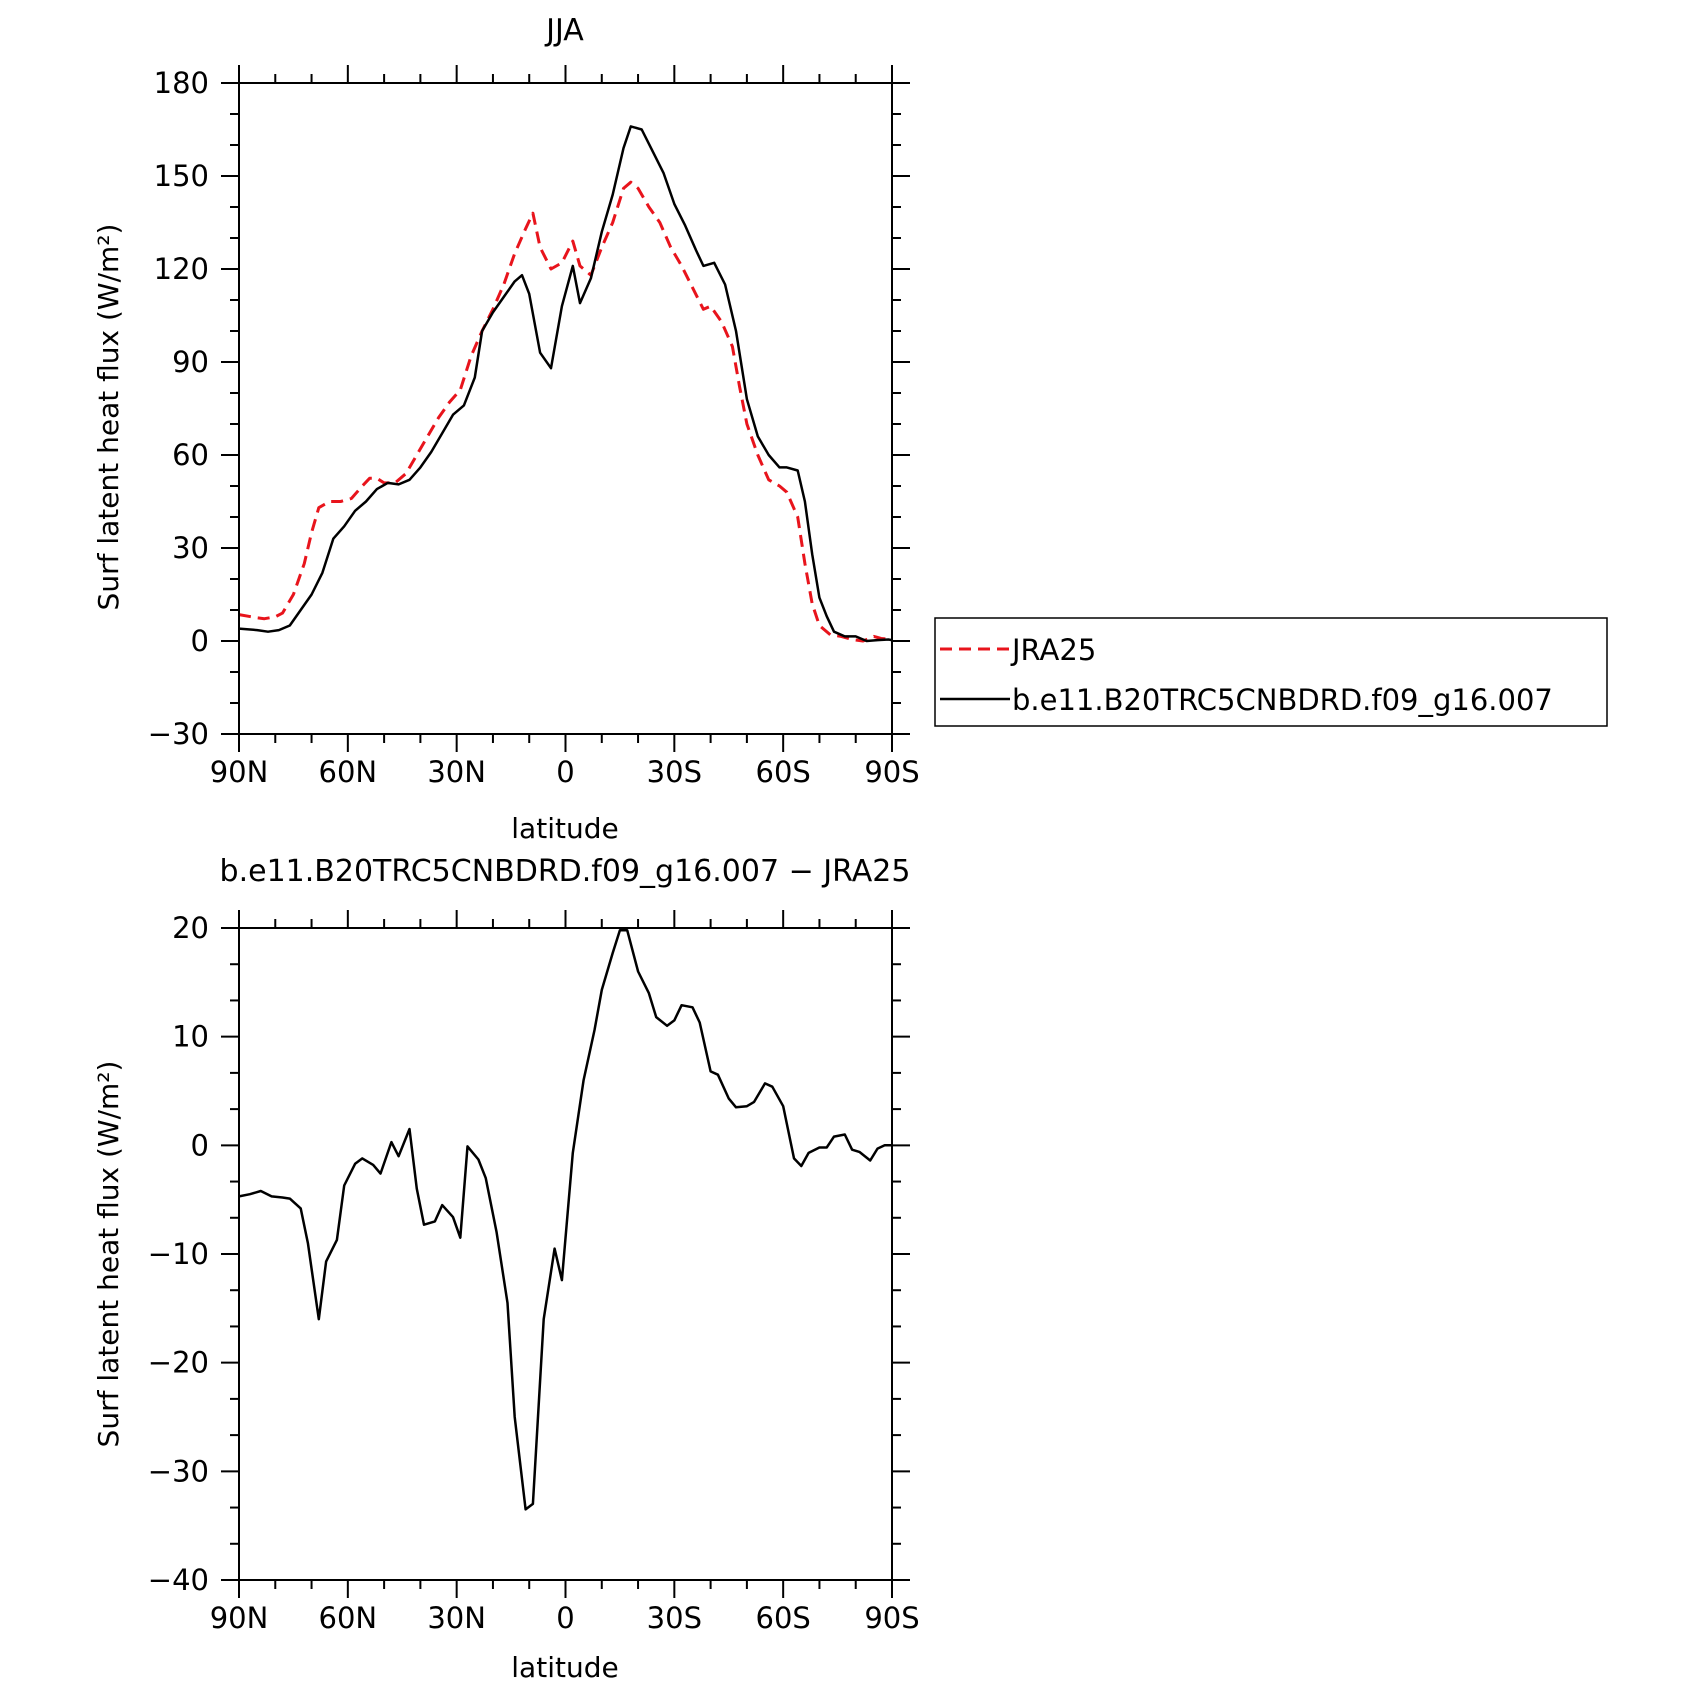  Describe the element at coordinates (190, 362) in the screenshot. I see `top-ytick-label: 90` at that location.